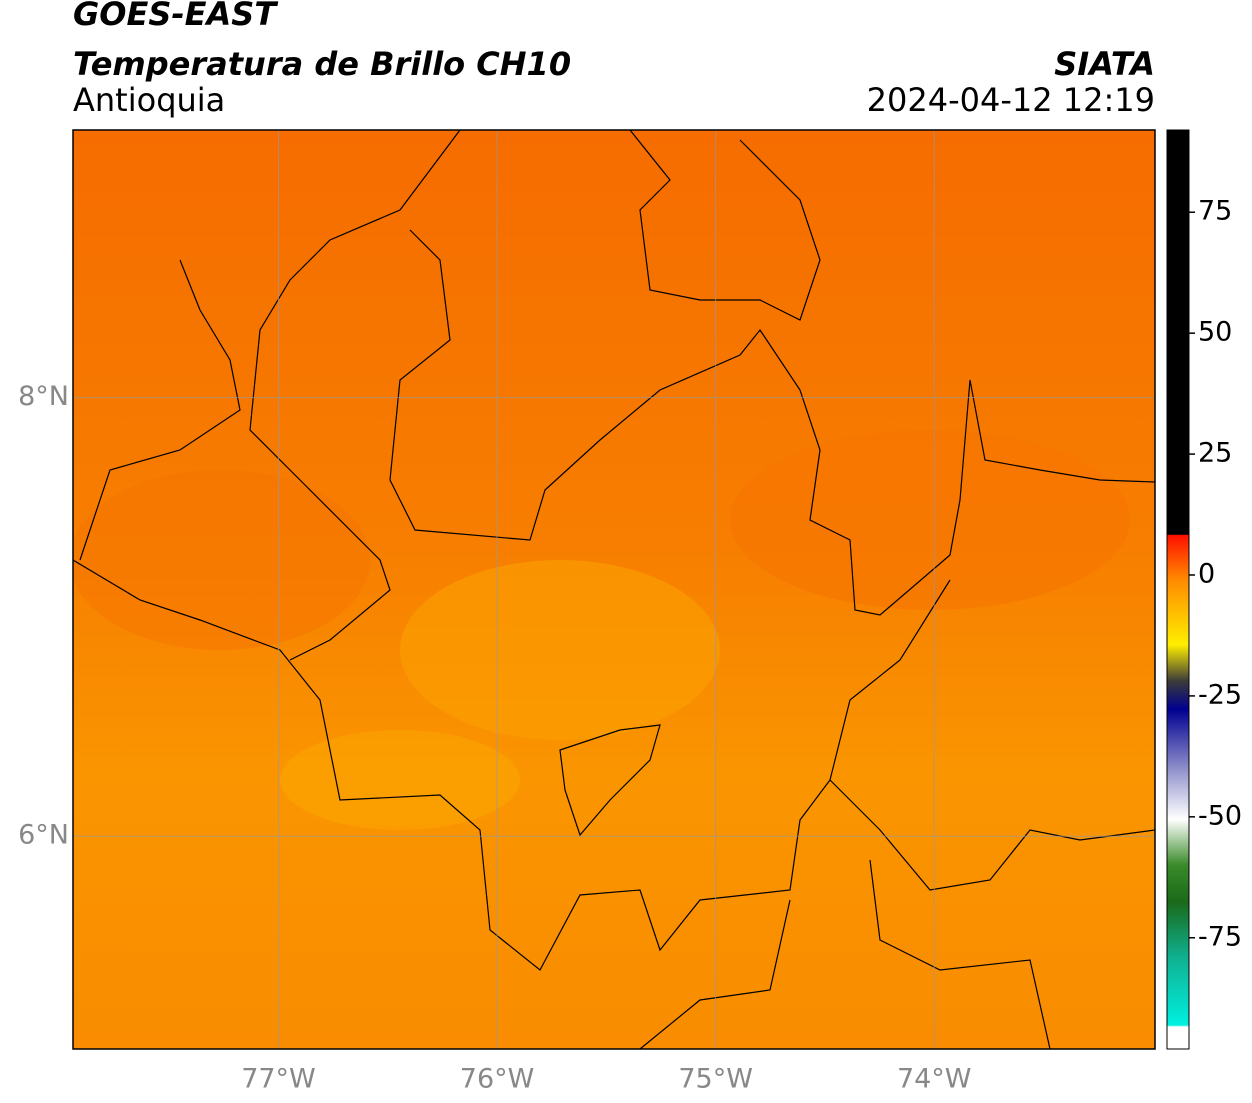 The width and height of the screenshot is (1252, 1103). Describe the element at coordinates (278, 1079) in the screenshot. I see `lon-tick-label: 77°W` at that location.